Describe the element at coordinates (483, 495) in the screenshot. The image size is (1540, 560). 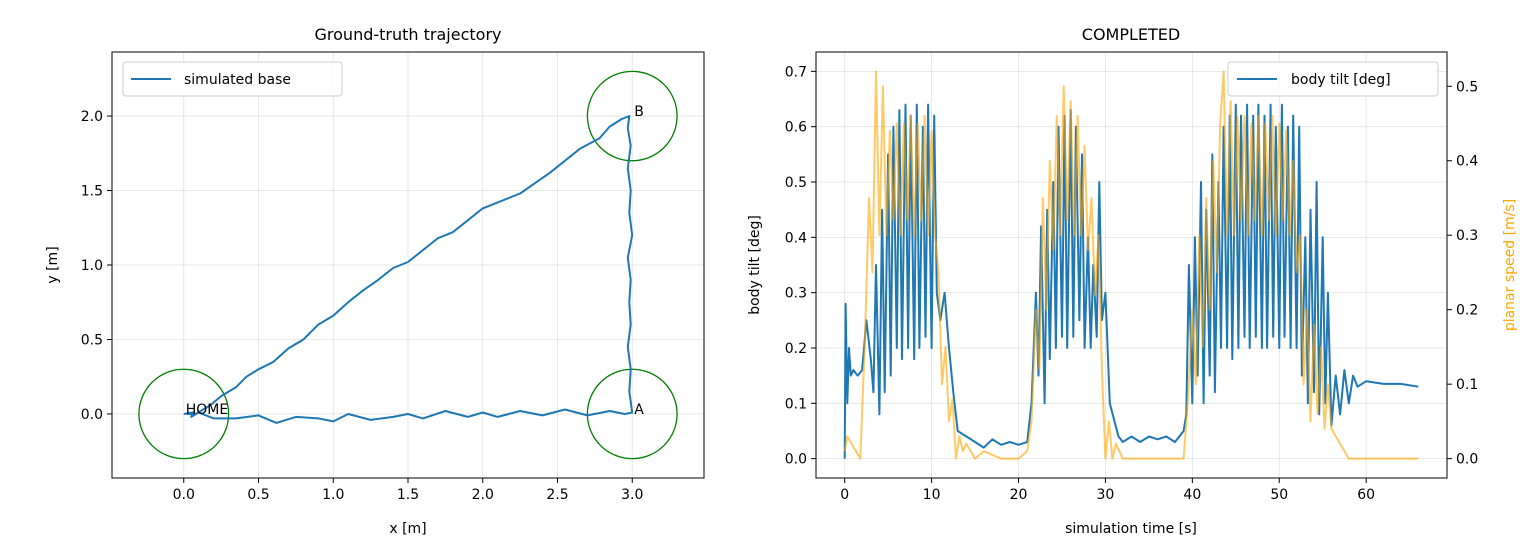
I see `x-tick-label: 2.0` at that location.